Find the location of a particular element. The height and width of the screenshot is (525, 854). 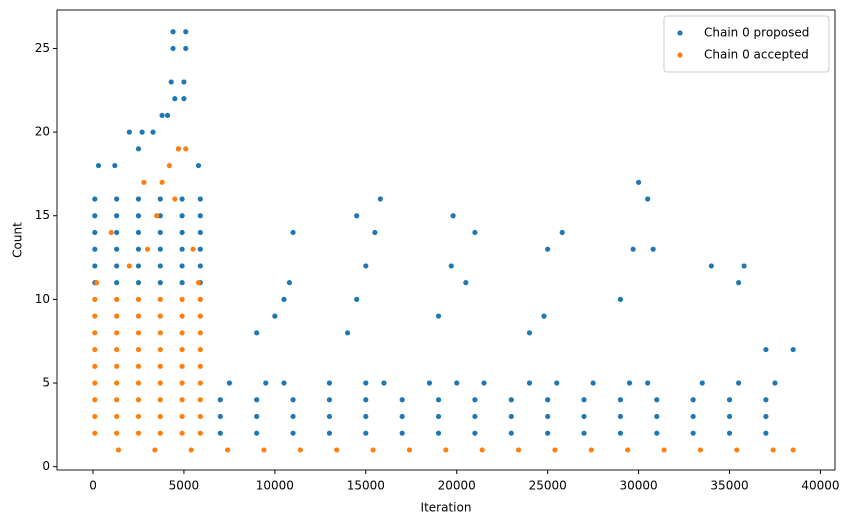

x-tick-label: 0 is located at coordinates (93, 486).